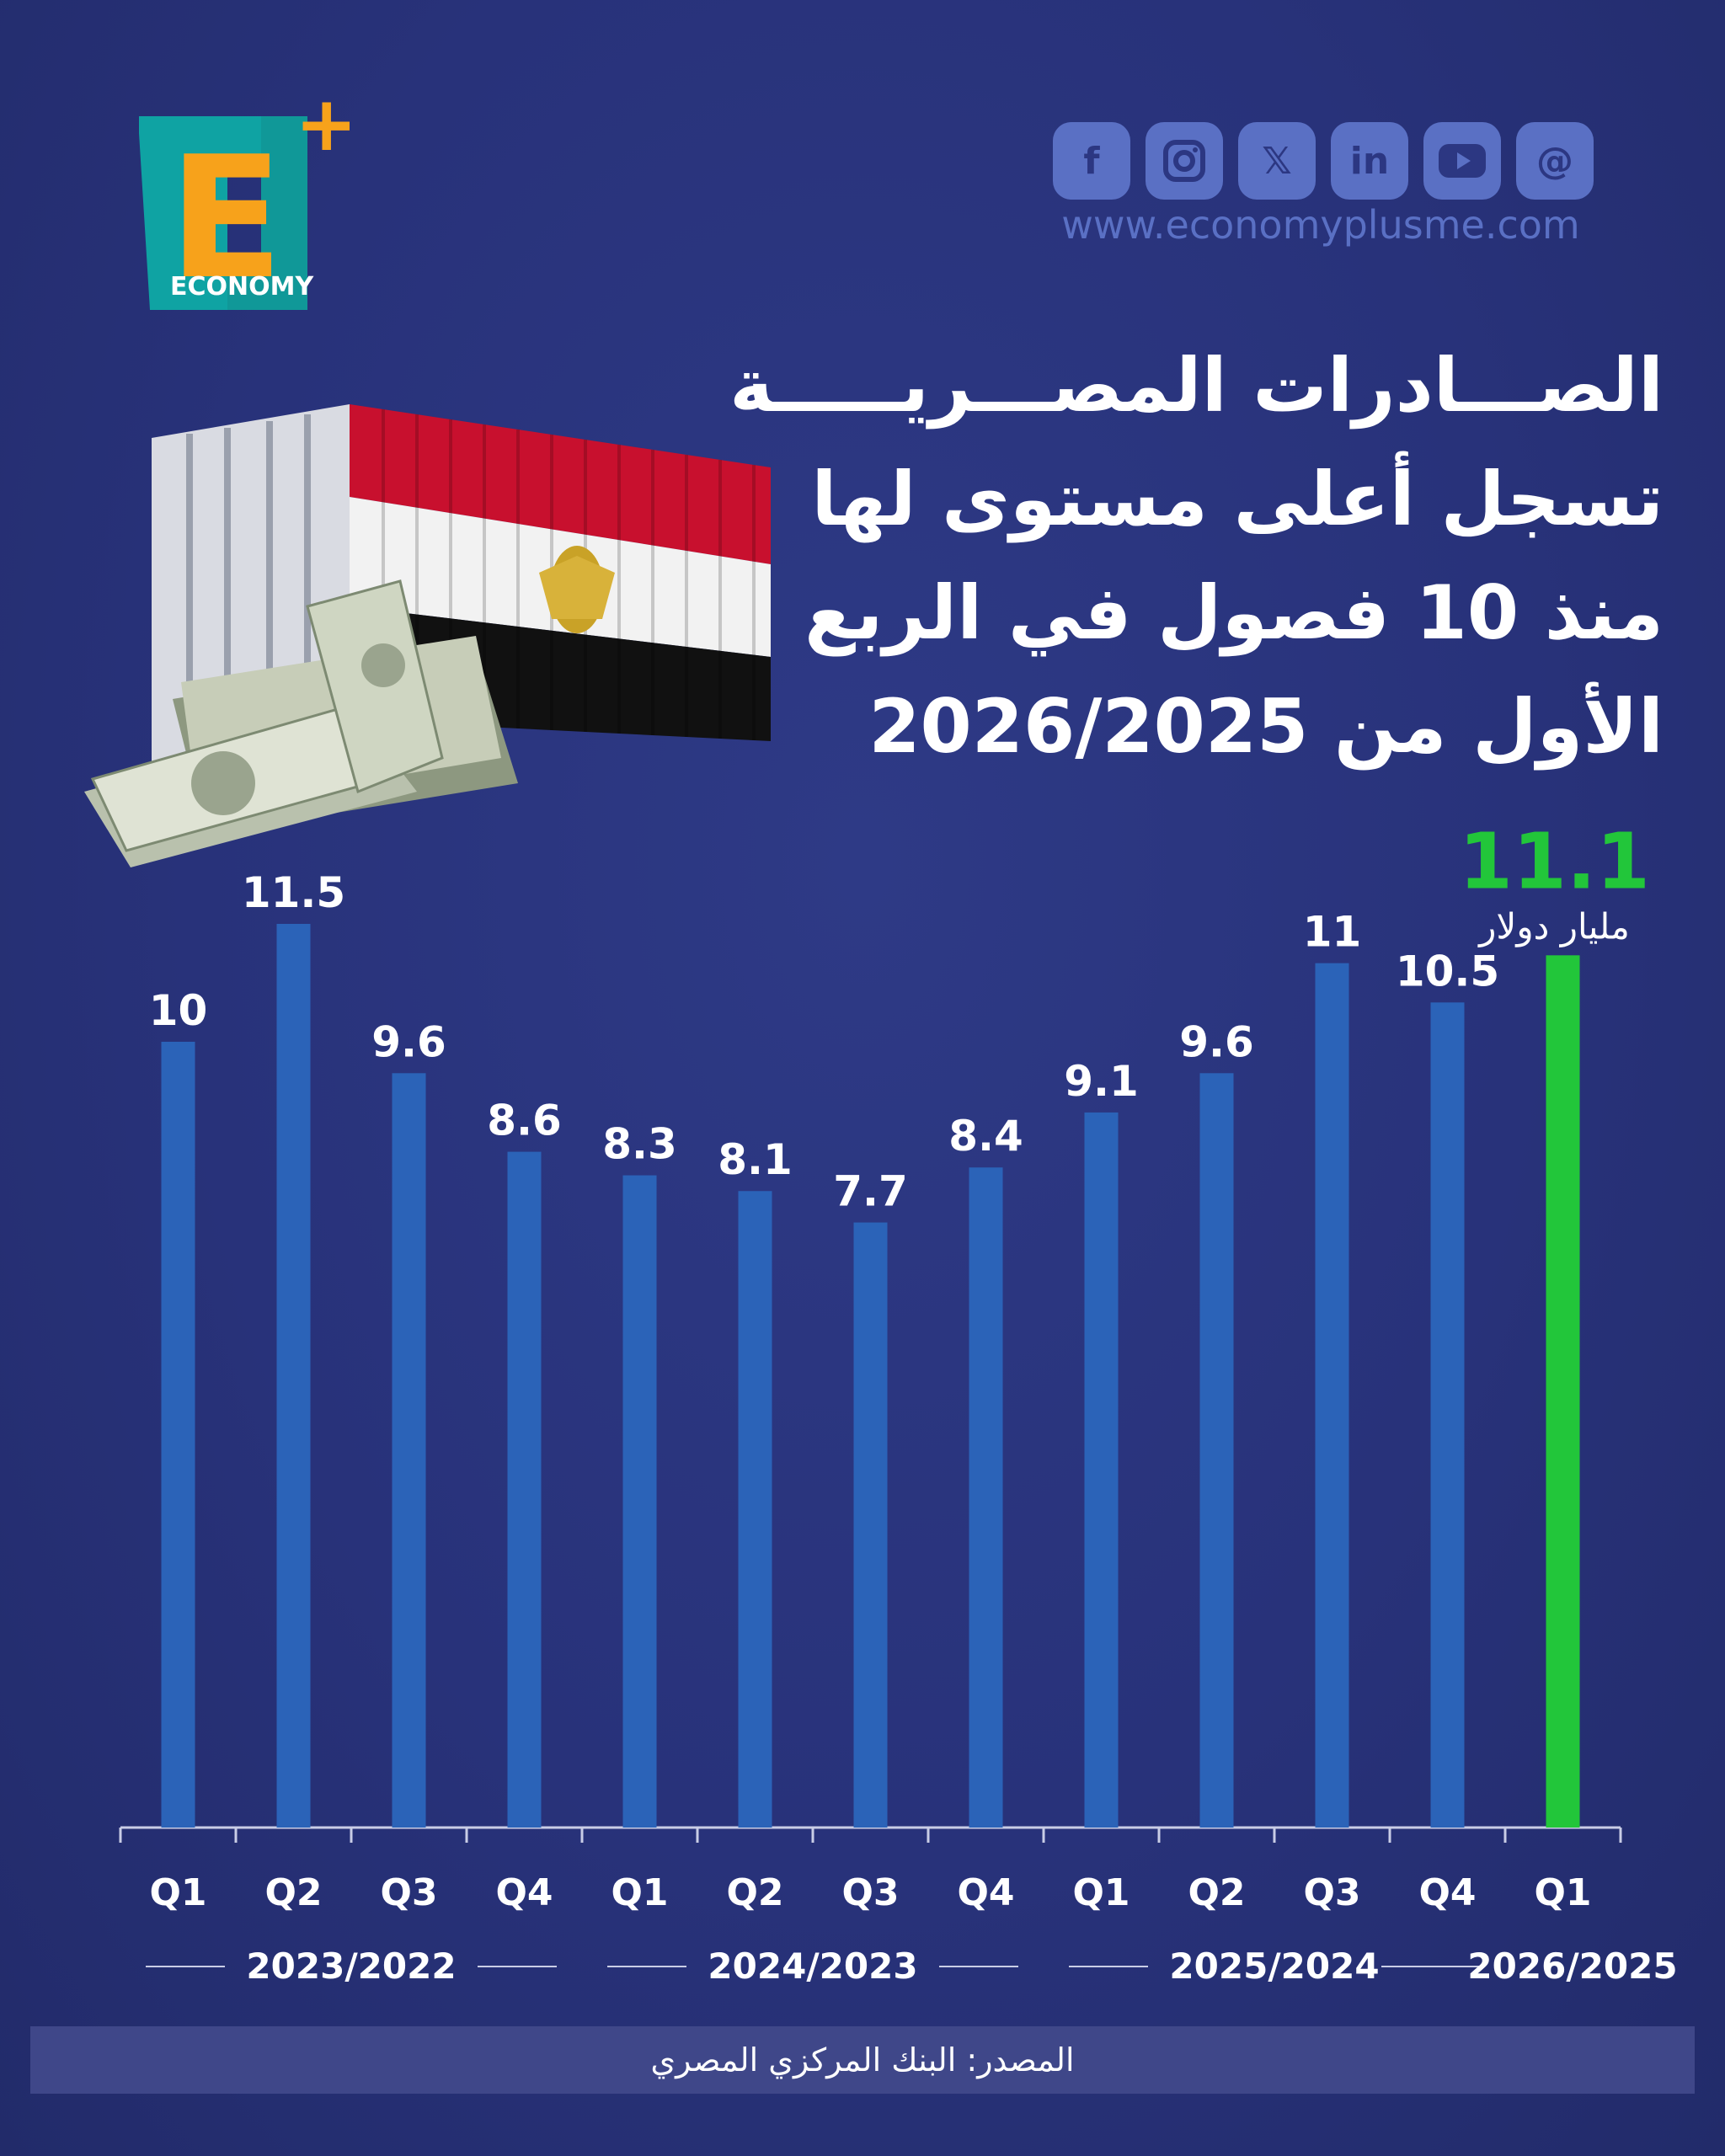 The height and width of the screenshot is (2156, 1725). I want to click on website-url: www.economyplusme.com, so click(1320, 225).